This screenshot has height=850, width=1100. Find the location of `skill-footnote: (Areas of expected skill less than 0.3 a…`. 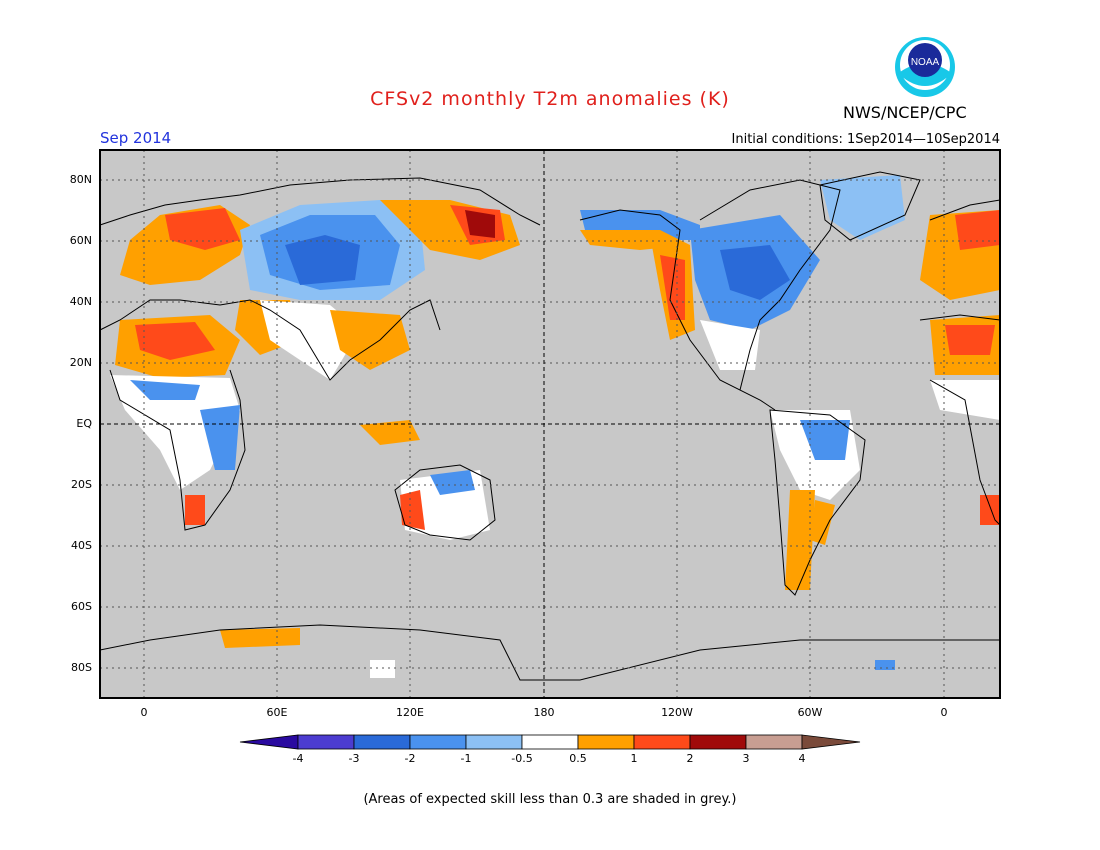

skill-footnote: (Areas of expected skill less than 0.3 a… is located at coordinates (550, 799).